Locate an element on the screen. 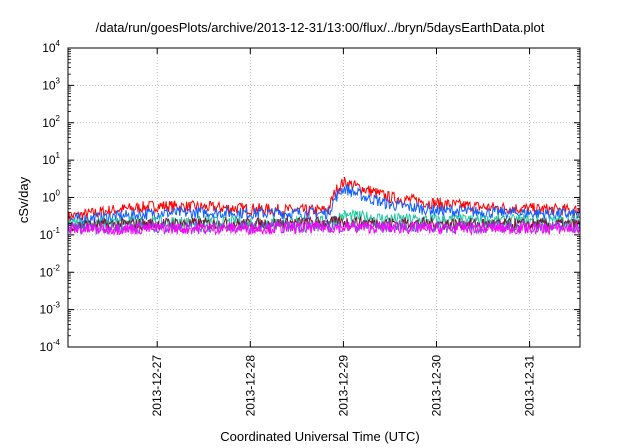 The width and height of the screenshot is (640, 448). y-tick-label: 10³ is located at coordinates (51, 84).